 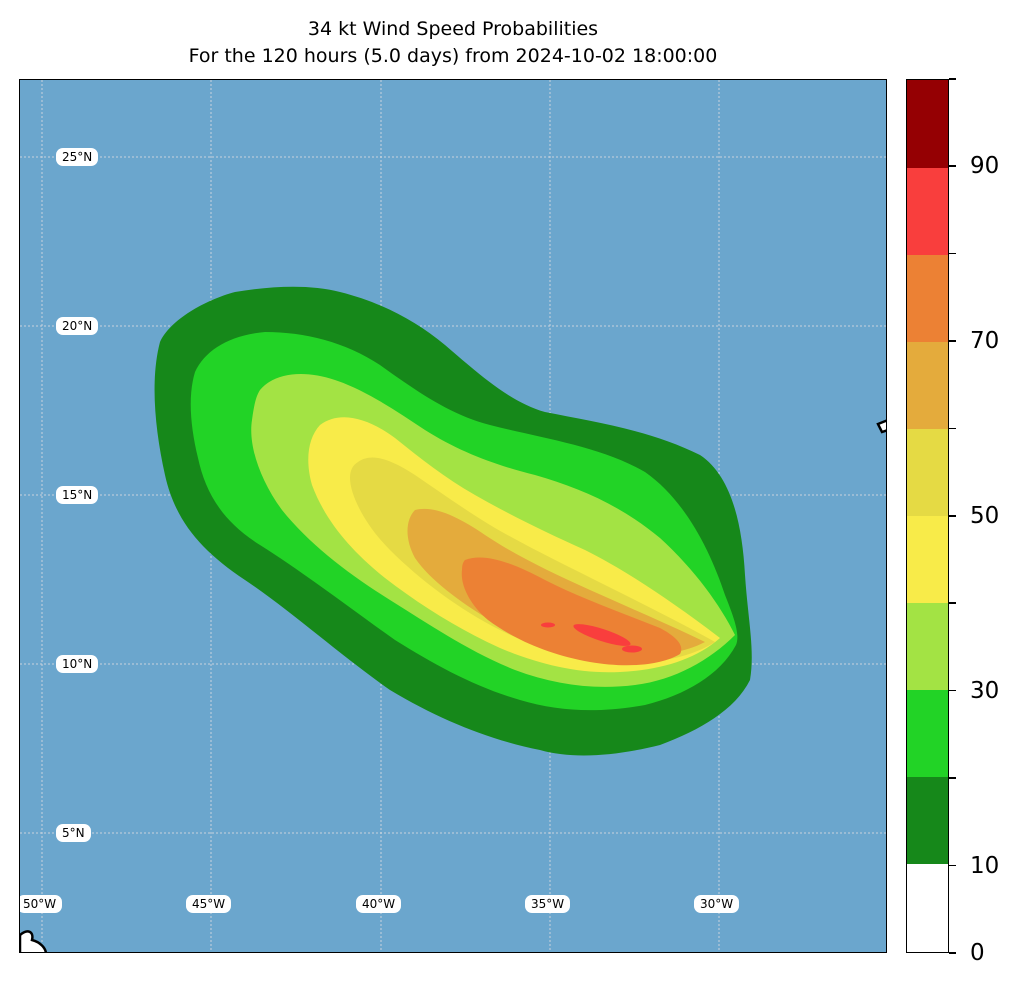 What do you see at coordinates (77, 157) in the screenshot?
I see `lat-label-25n: 25°N` at bounding box center [77, 157].